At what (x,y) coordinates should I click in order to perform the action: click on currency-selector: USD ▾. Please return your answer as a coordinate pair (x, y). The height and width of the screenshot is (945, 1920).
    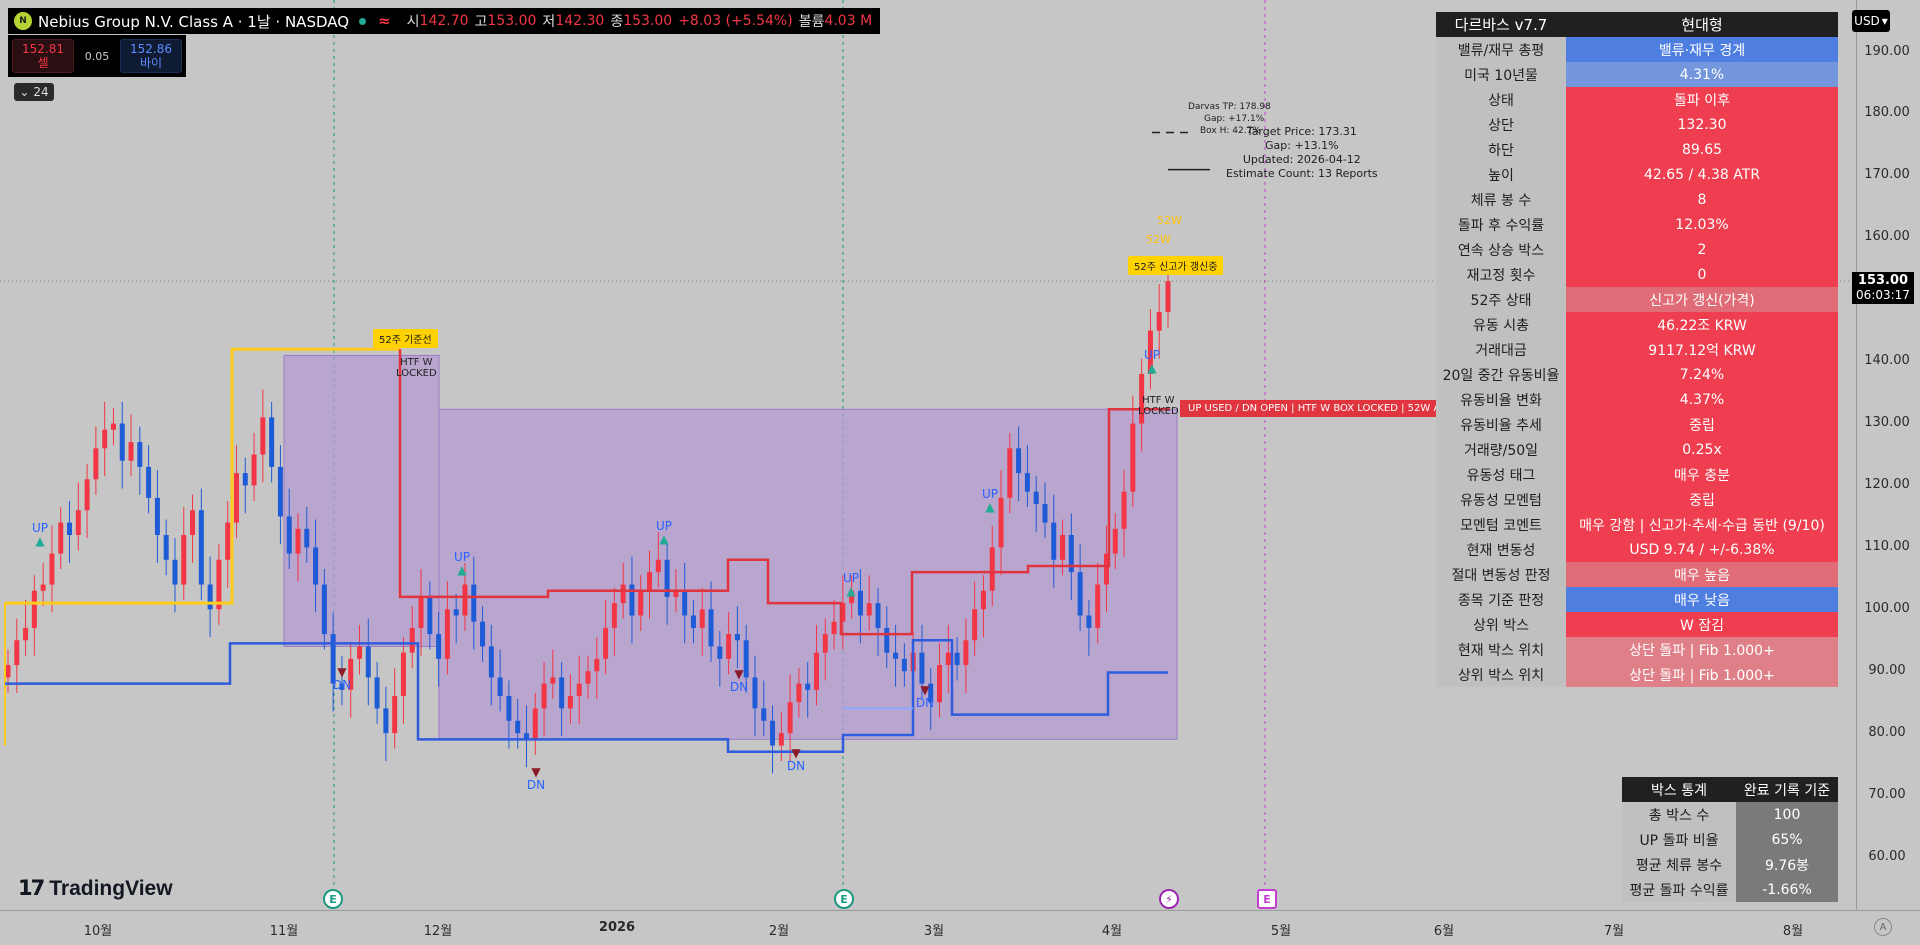
    Looking at the image, I should click on (1871, 21).